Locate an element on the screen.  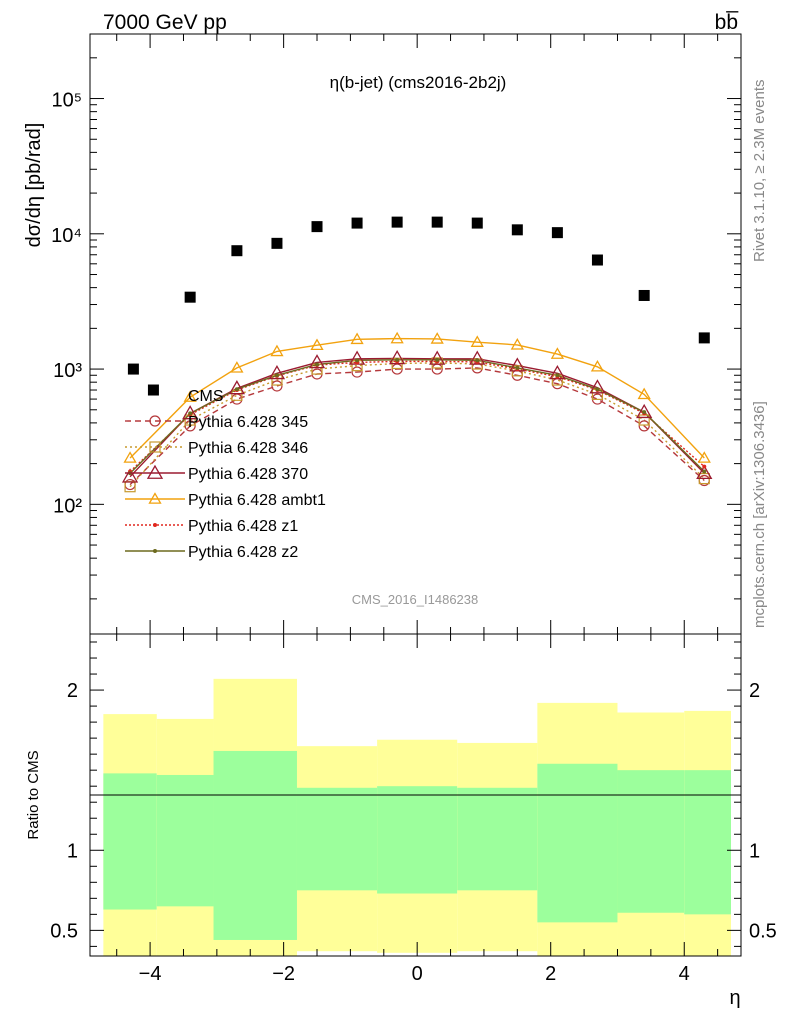
x-tick-label: −2 is located at coordinates (283, 974).